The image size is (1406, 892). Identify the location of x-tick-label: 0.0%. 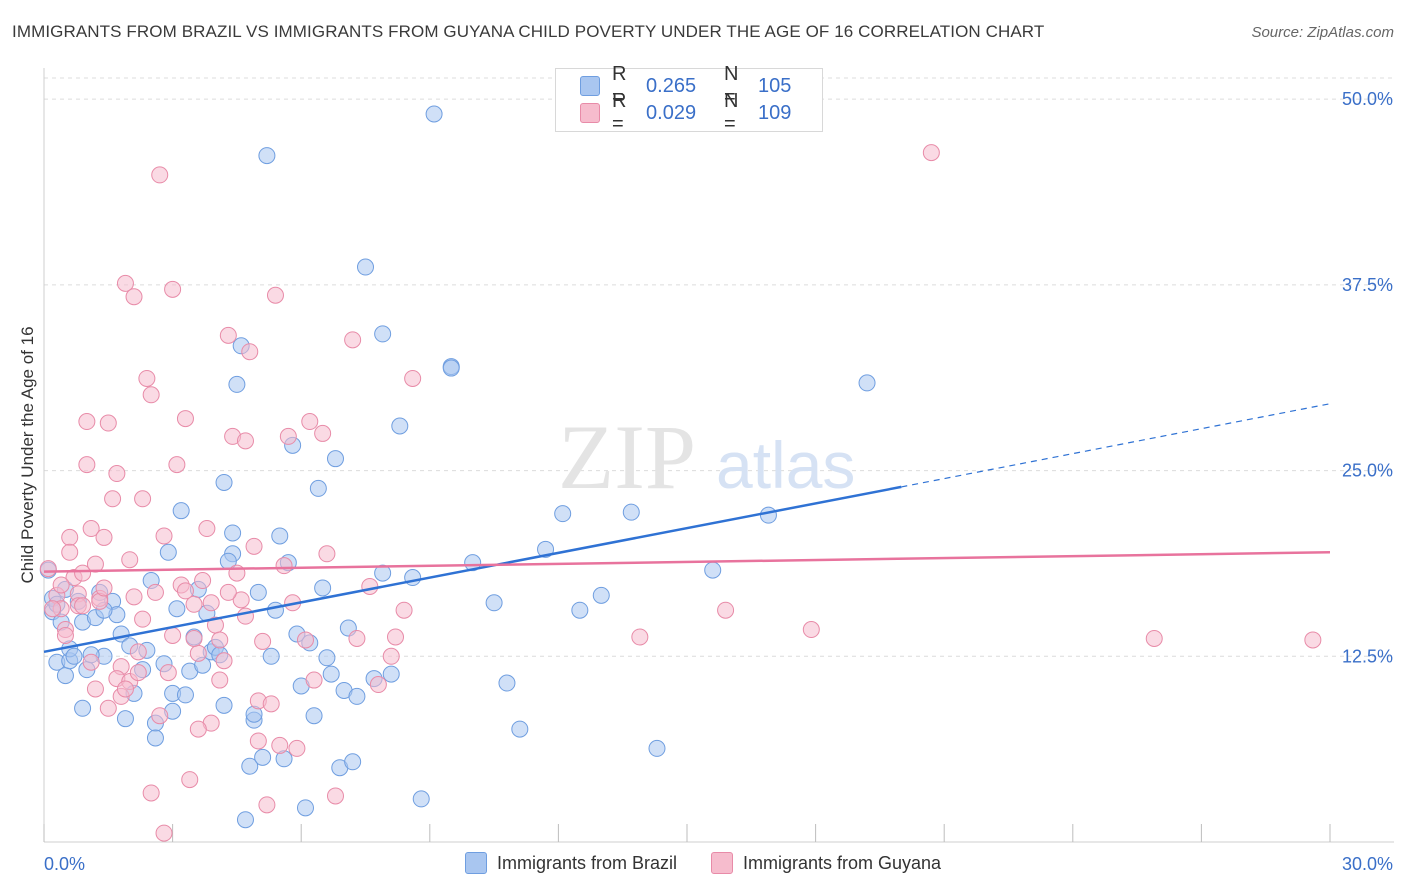
(64, 864).